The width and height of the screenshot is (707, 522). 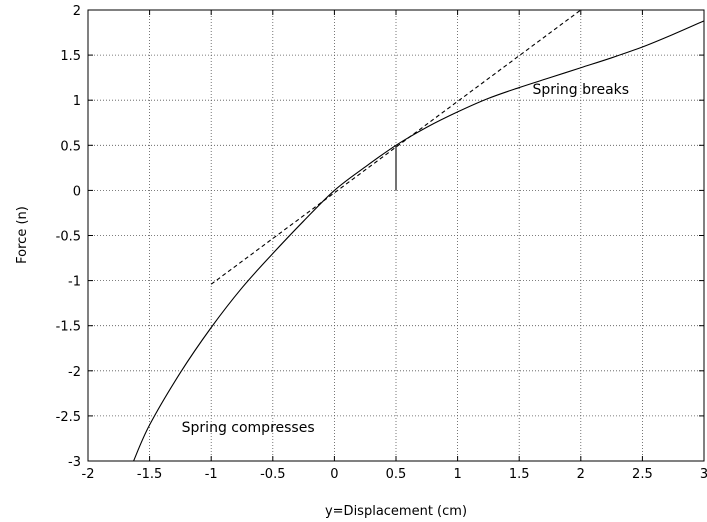 What do you see at coordinates (74, 372) in the screenshot?
I see `y-tick-label: -2` at bounding box center [74, 372].